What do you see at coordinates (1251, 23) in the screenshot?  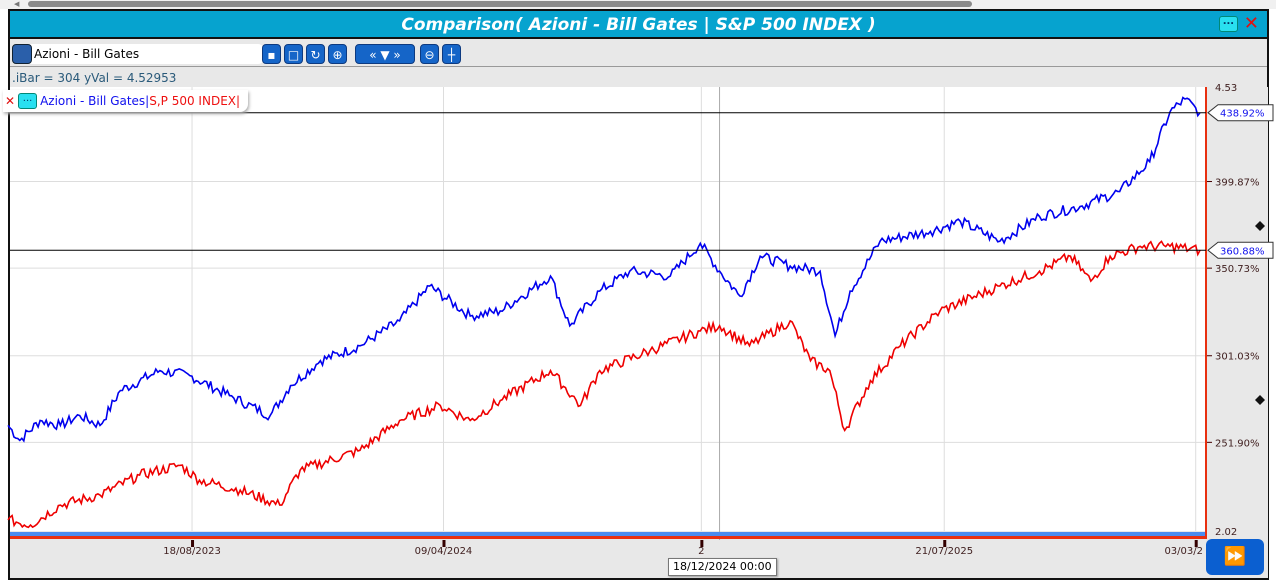 I see `close-window-button: ✕` at bounding box center [1251, 23].